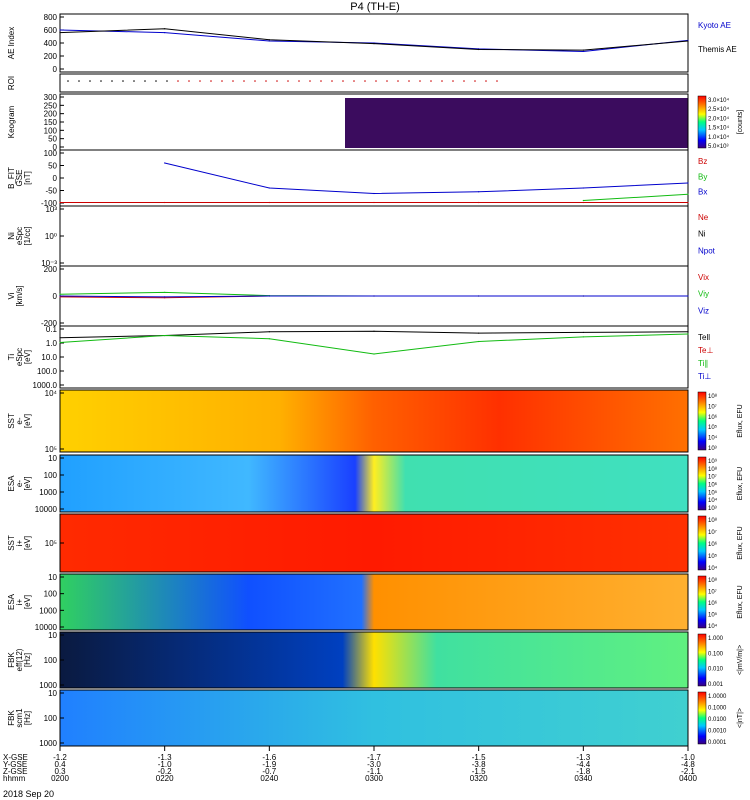 The width and height of the screenshot is (750, 800). I want to click on fbk_e-colorbar-label: 0.010, so click(716, 670).